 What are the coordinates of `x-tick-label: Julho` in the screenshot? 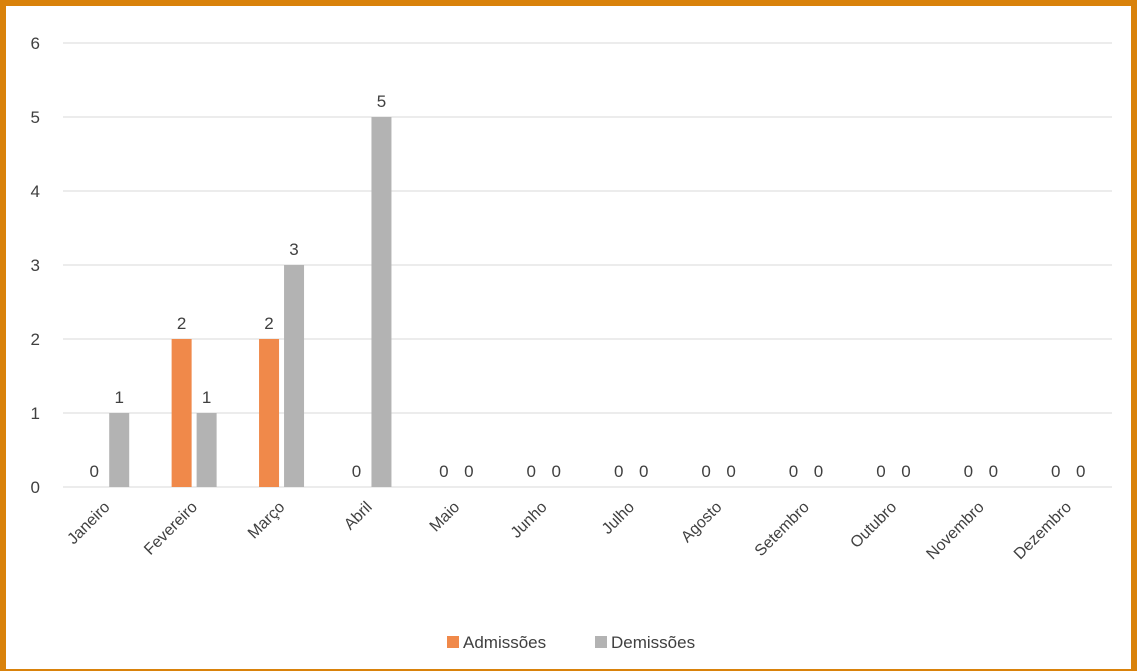 It's located at (618, 518).